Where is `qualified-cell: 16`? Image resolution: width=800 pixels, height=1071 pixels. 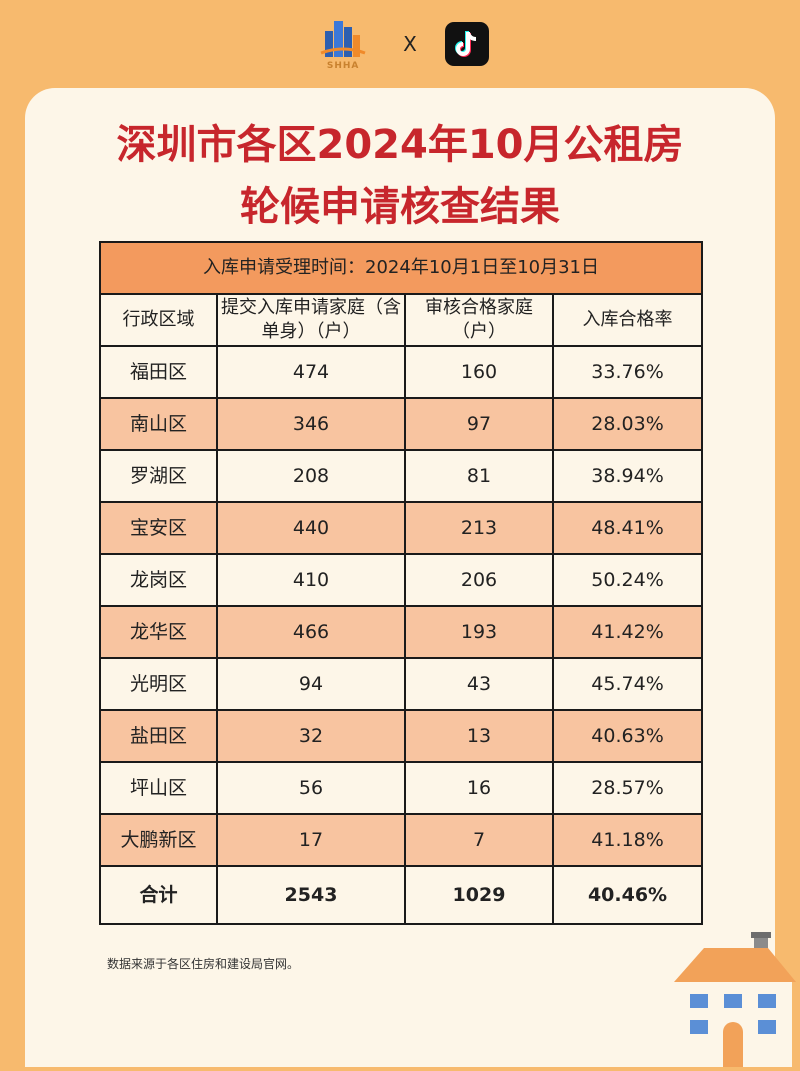
qualified-cell: 16 is located at coordinates (479, 788).